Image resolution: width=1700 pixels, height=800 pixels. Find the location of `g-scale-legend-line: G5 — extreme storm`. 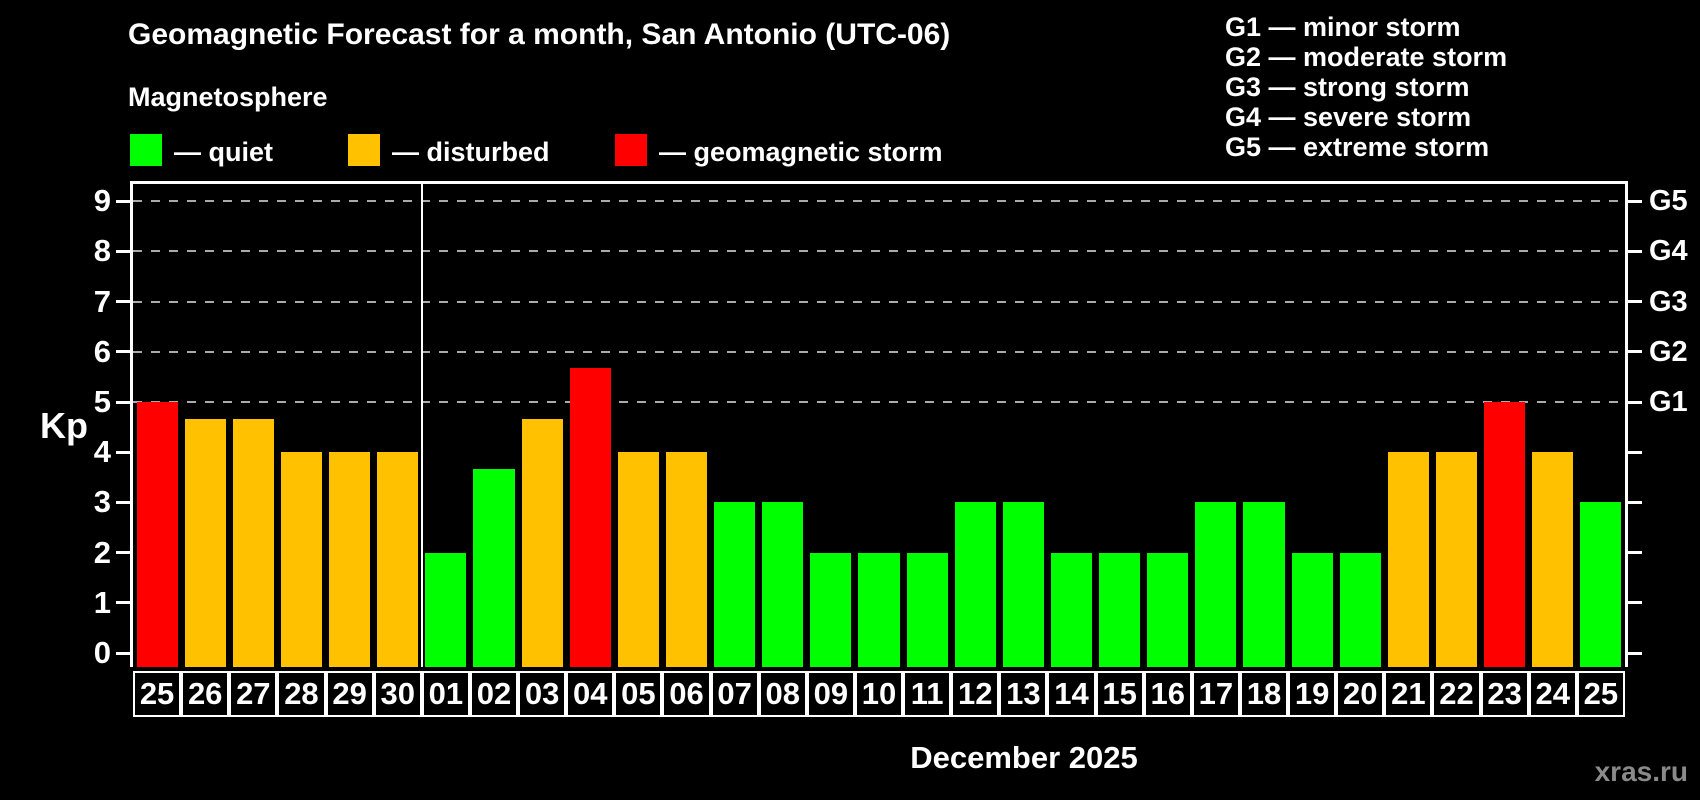

g-scale-legend-line: G5 — extreme storm is located at coordinates (1357, 147).